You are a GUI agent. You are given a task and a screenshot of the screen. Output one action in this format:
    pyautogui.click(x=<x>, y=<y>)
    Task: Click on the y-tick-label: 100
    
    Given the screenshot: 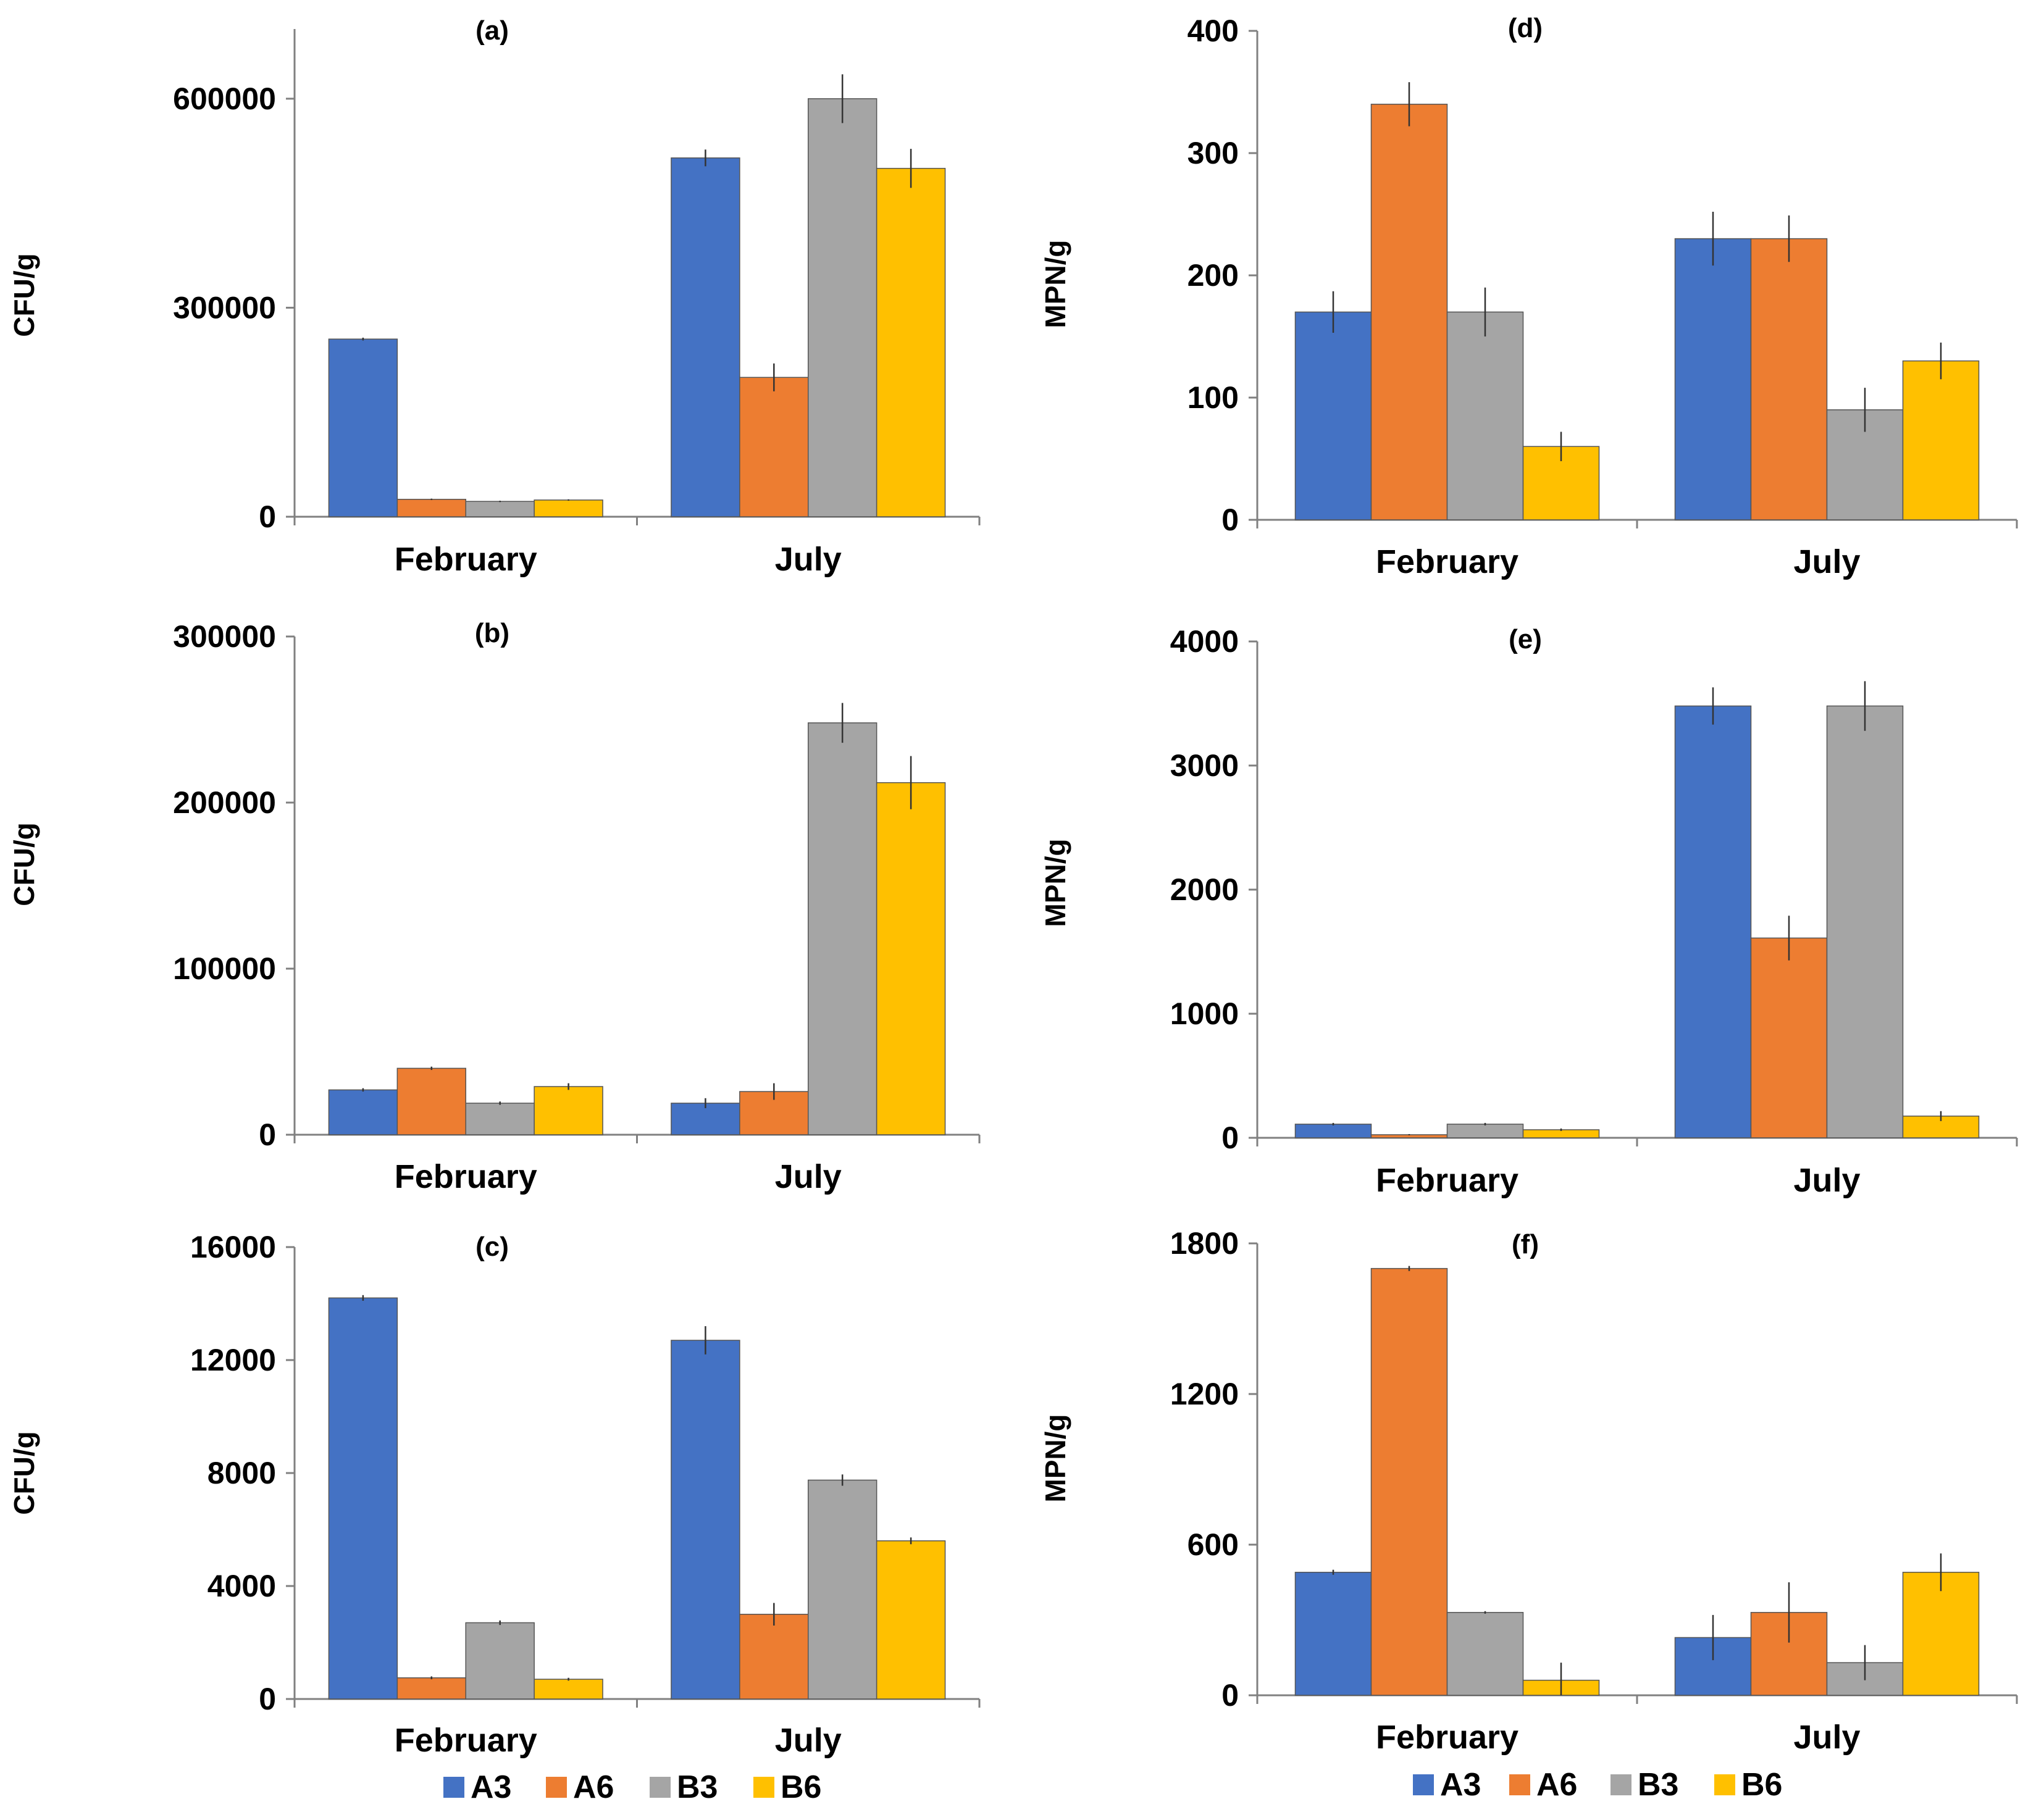 What is the action you would take?
    pyautogui.click(x=1213, y=397)
    